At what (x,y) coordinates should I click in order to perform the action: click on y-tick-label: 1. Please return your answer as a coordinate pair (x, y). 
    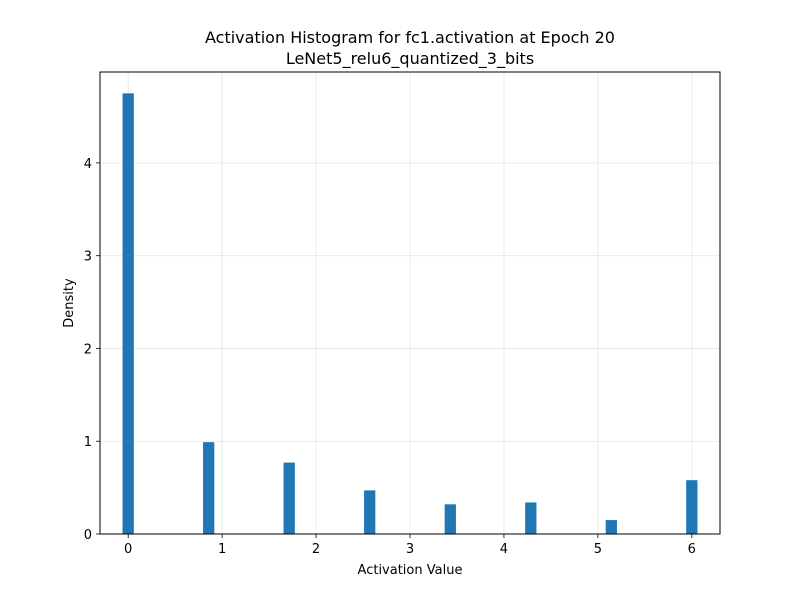
    Looking at the image, I should click on (88, 442).